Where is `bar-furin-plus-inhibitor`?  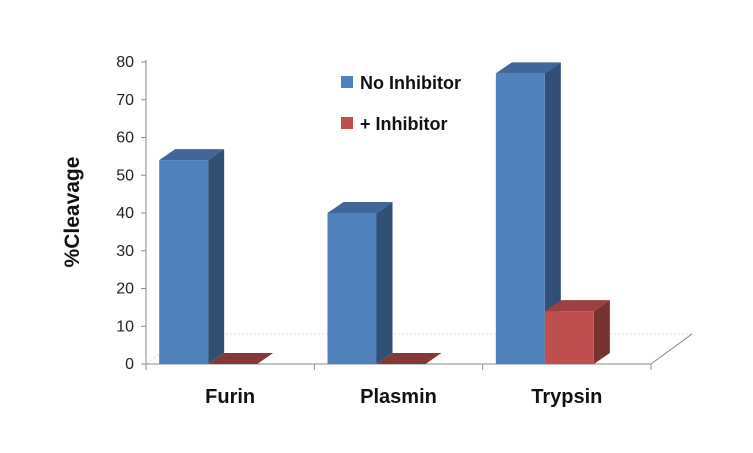
bar-furin-plus-inhibitor is located at coordinates (241, 358).